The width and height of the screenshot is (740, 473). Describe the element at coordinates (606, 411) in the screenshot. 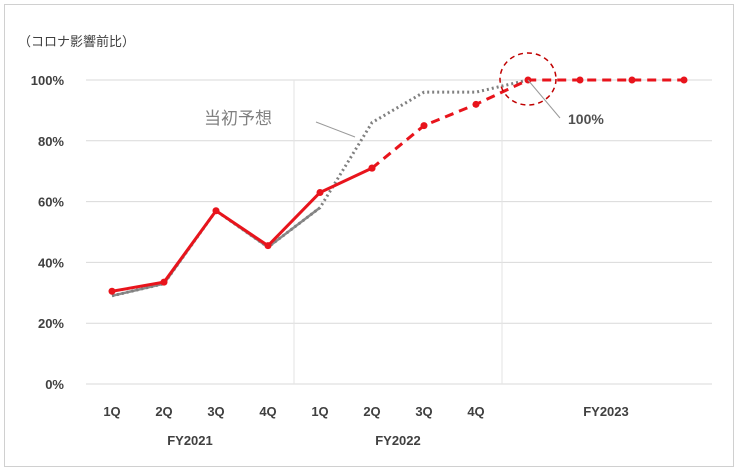

I see `x-group-label: FY2023` at that location.